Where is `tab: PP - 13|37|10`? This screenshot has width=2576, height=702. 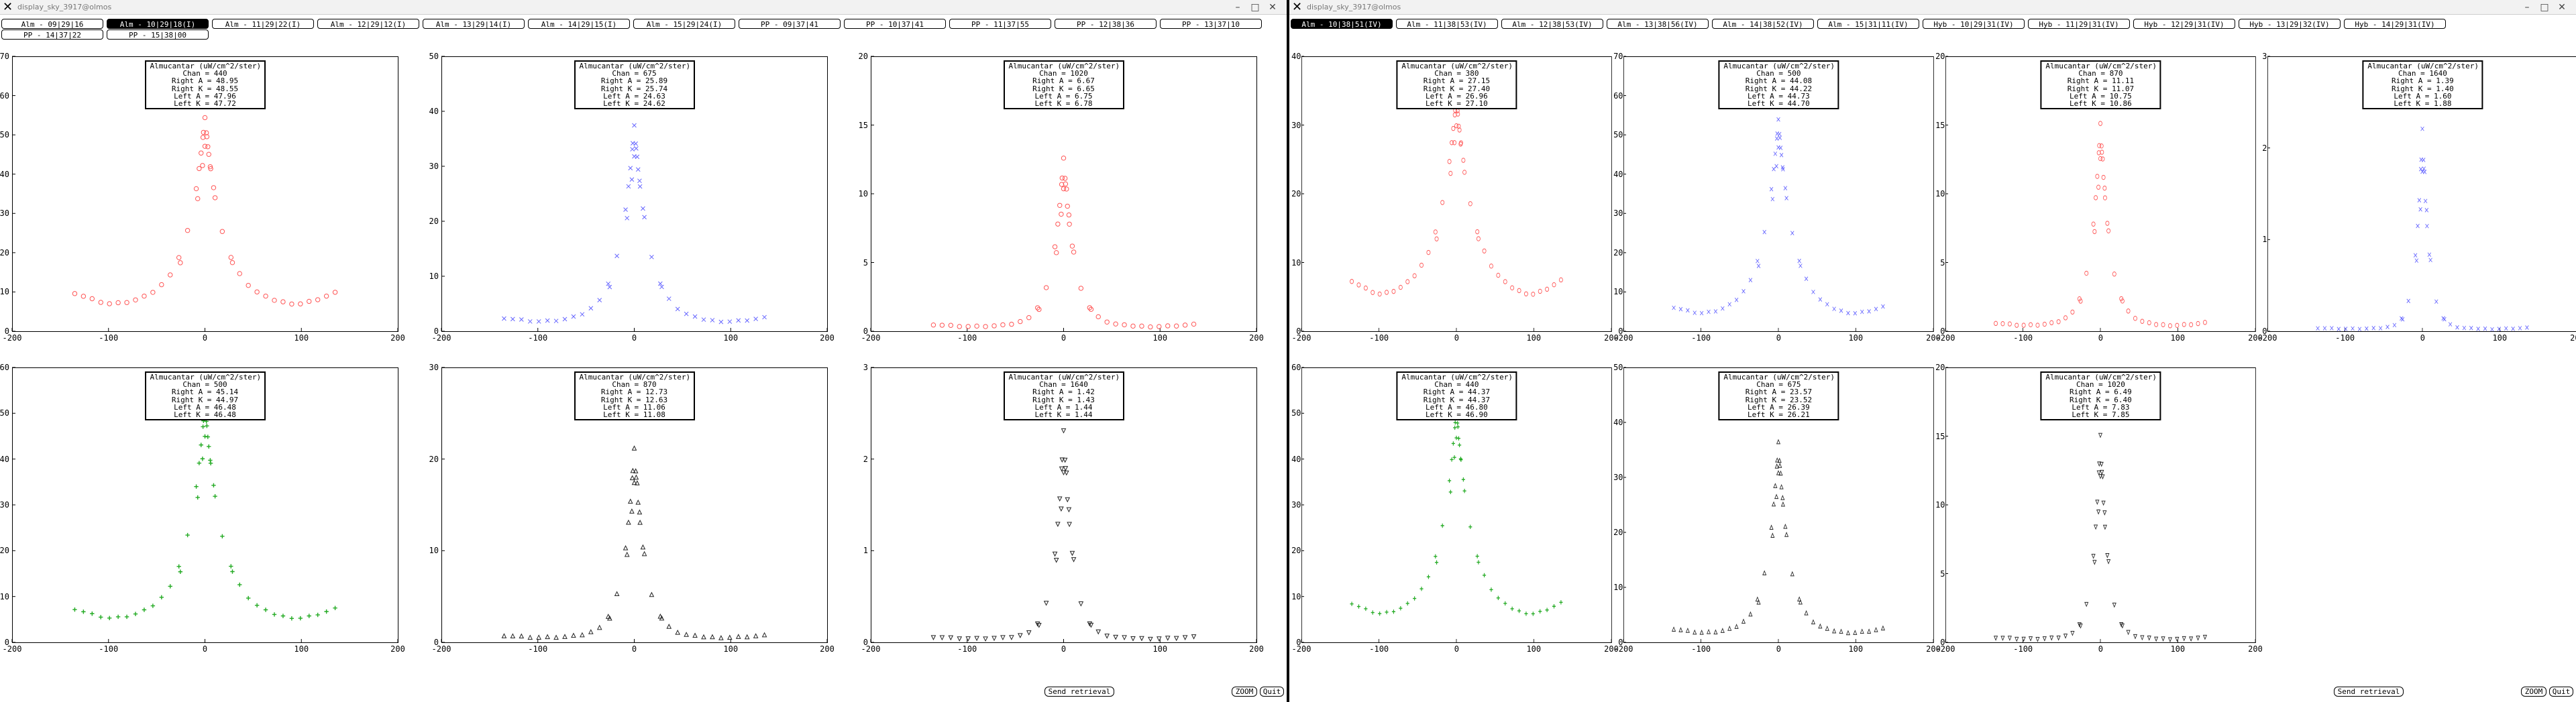
tab: PP - 13|37|10 is located at coordinates (1211, 24).